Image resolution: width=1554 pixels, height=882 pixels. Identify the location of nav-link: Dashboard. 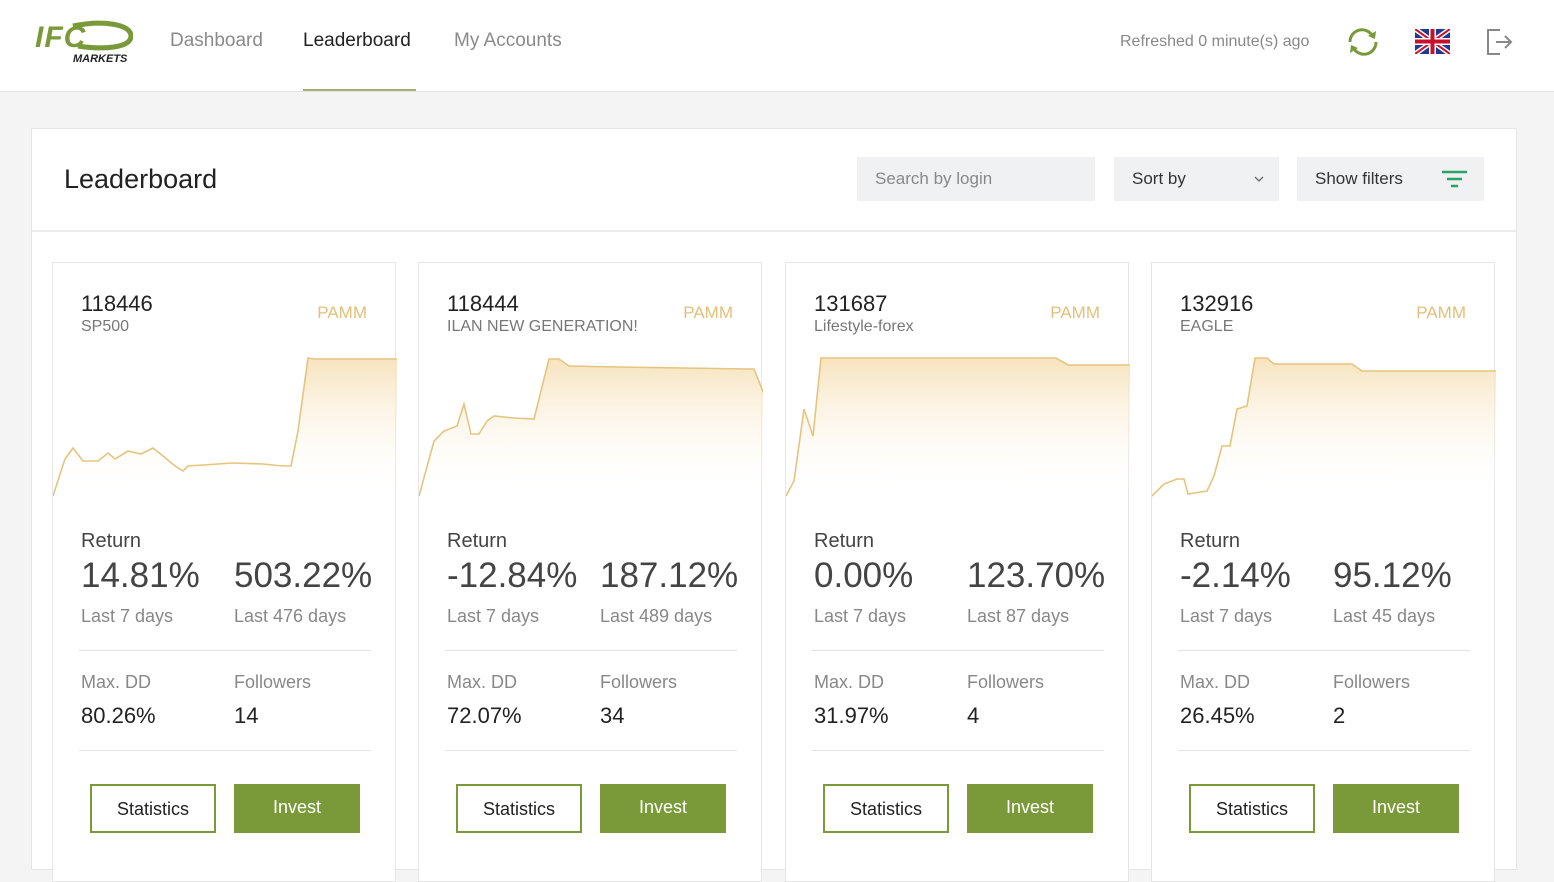
(216, 40).